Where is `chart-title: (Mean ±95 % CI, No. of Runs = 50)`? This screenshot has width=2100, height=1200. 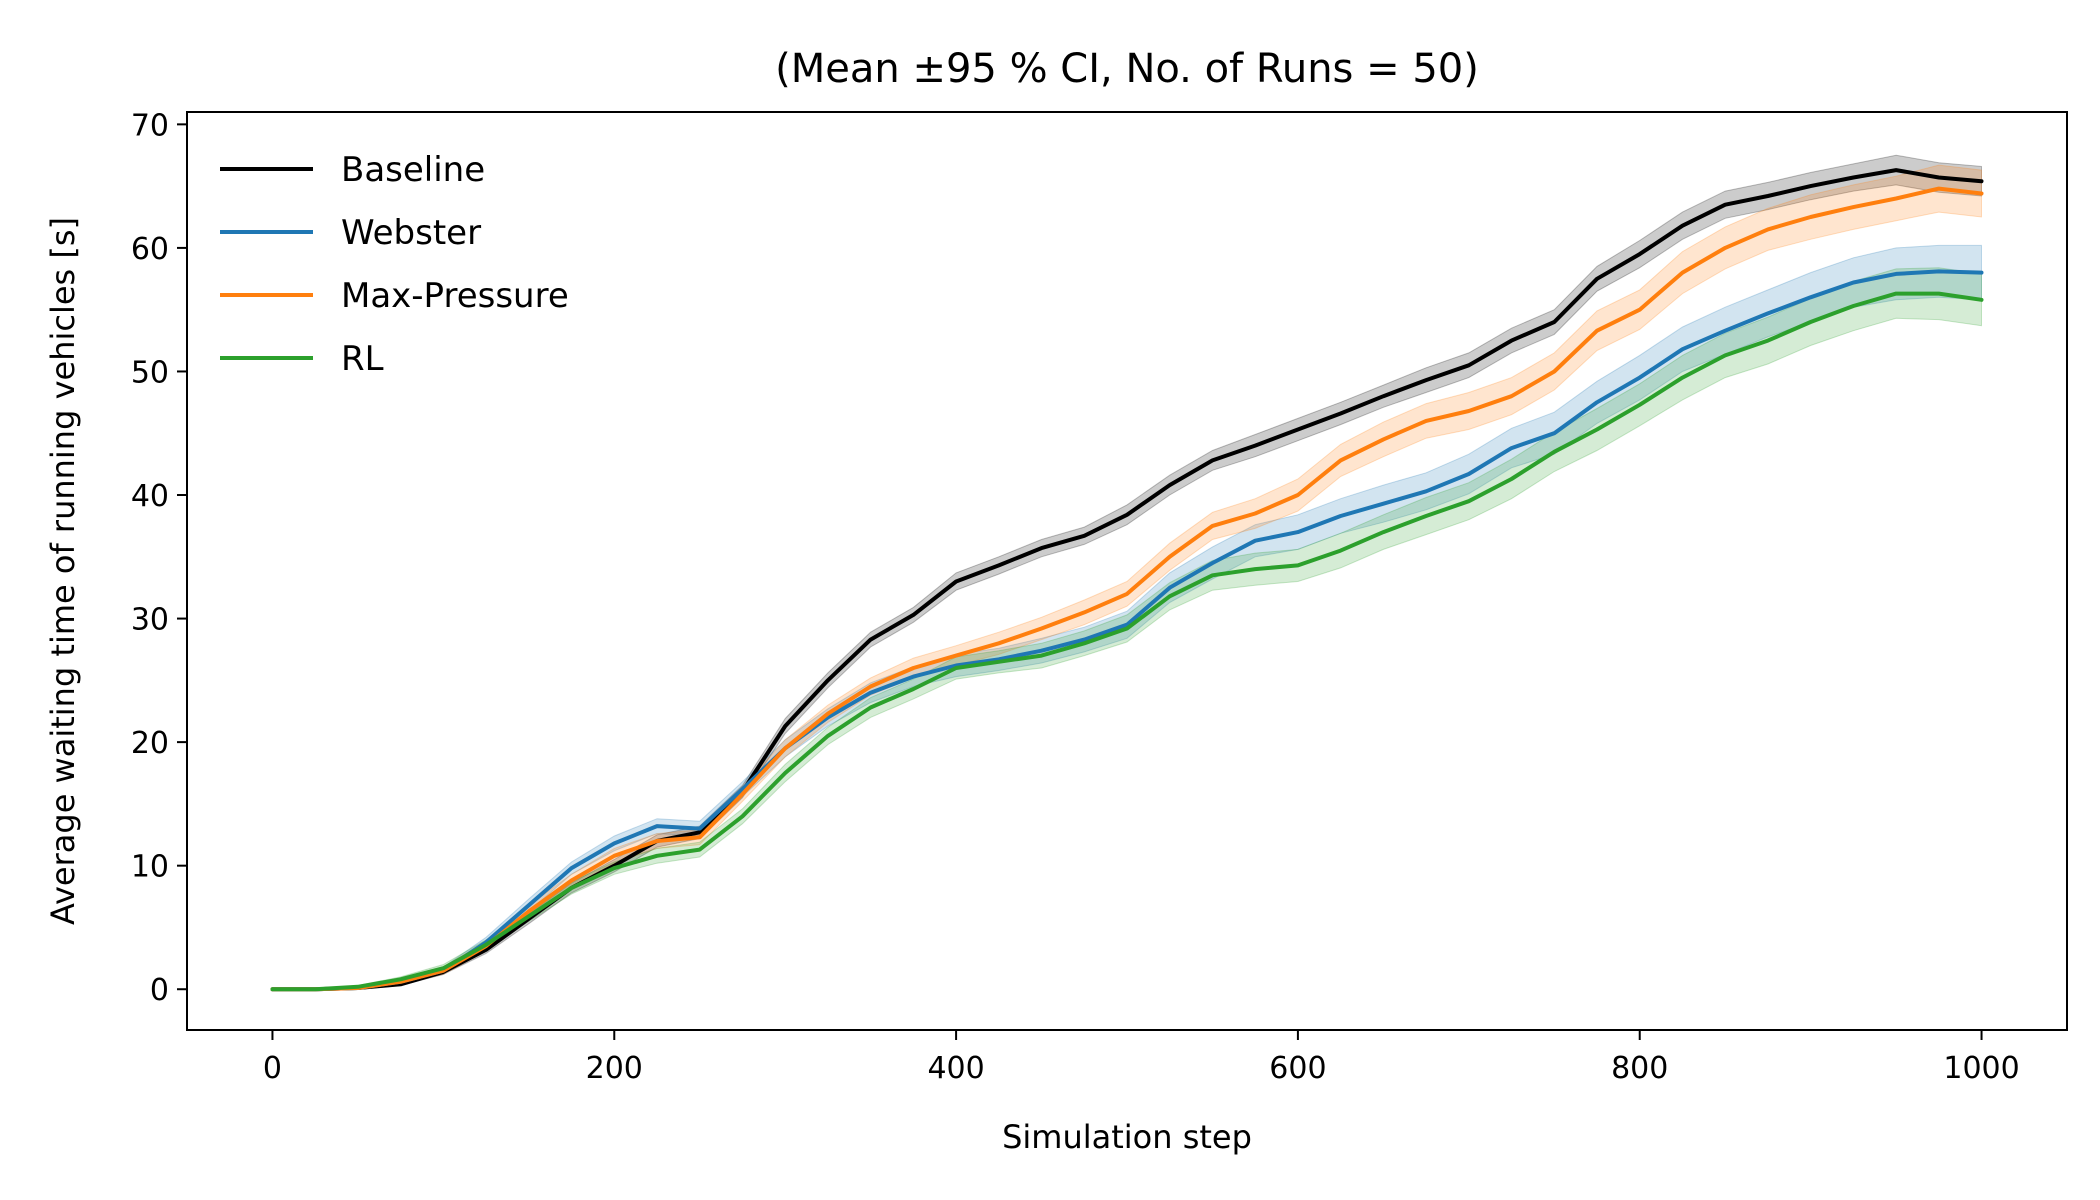
chart-title: (Mean ±95 % CI, No. of Runs = 50) is located at coordinates (1127, 69).